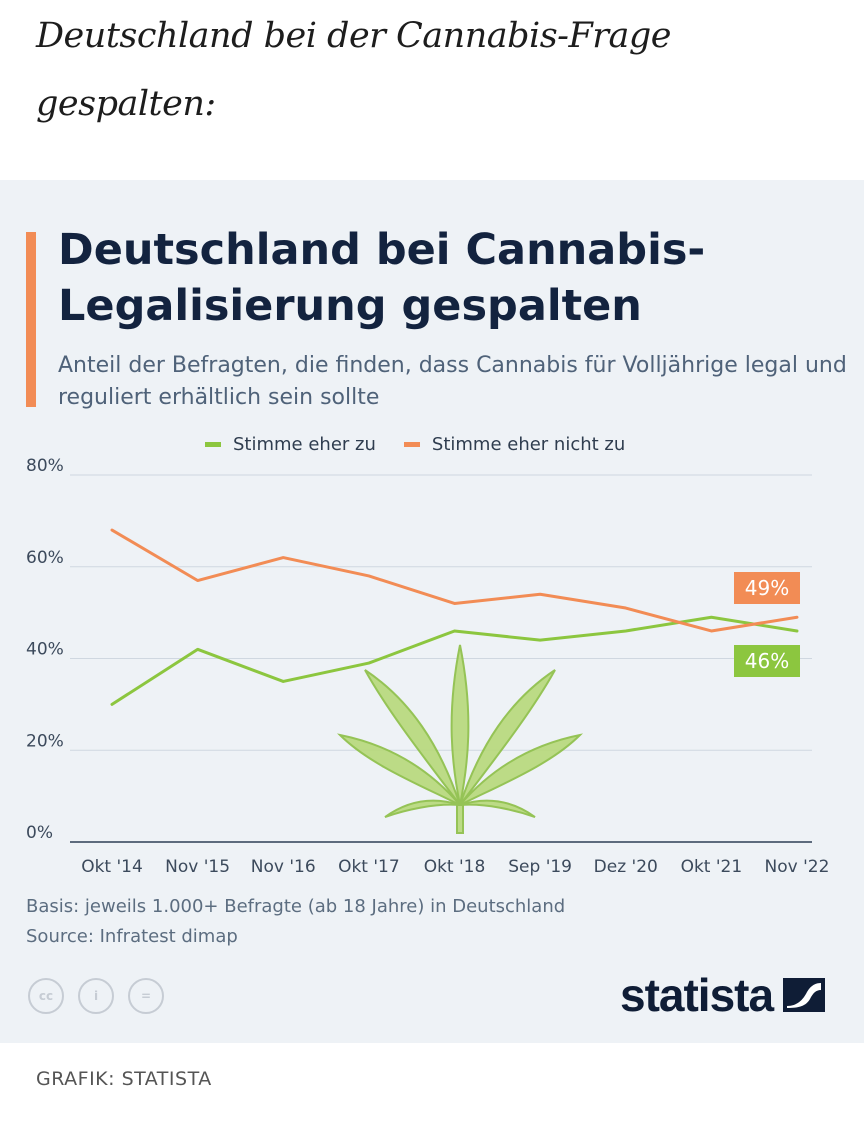 Image resolution: width=864 pixels, height=1138 pixels. Describe the element at coordinates (112, 867) in the screenshot. I see `x-tick-label: Okt '14` at that location.